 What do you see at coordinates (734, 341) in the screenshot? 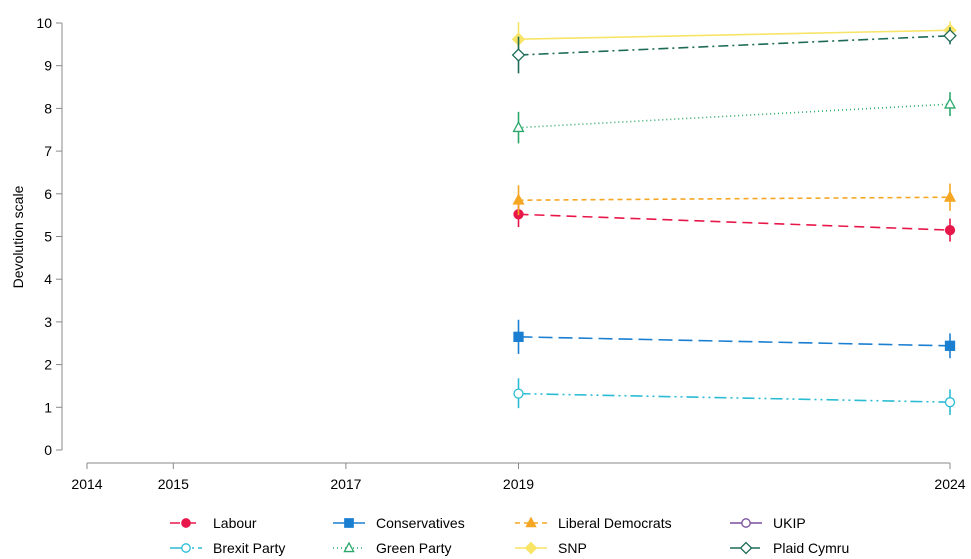
I see `series-line-conservatives` at bounding box center [734, 341].